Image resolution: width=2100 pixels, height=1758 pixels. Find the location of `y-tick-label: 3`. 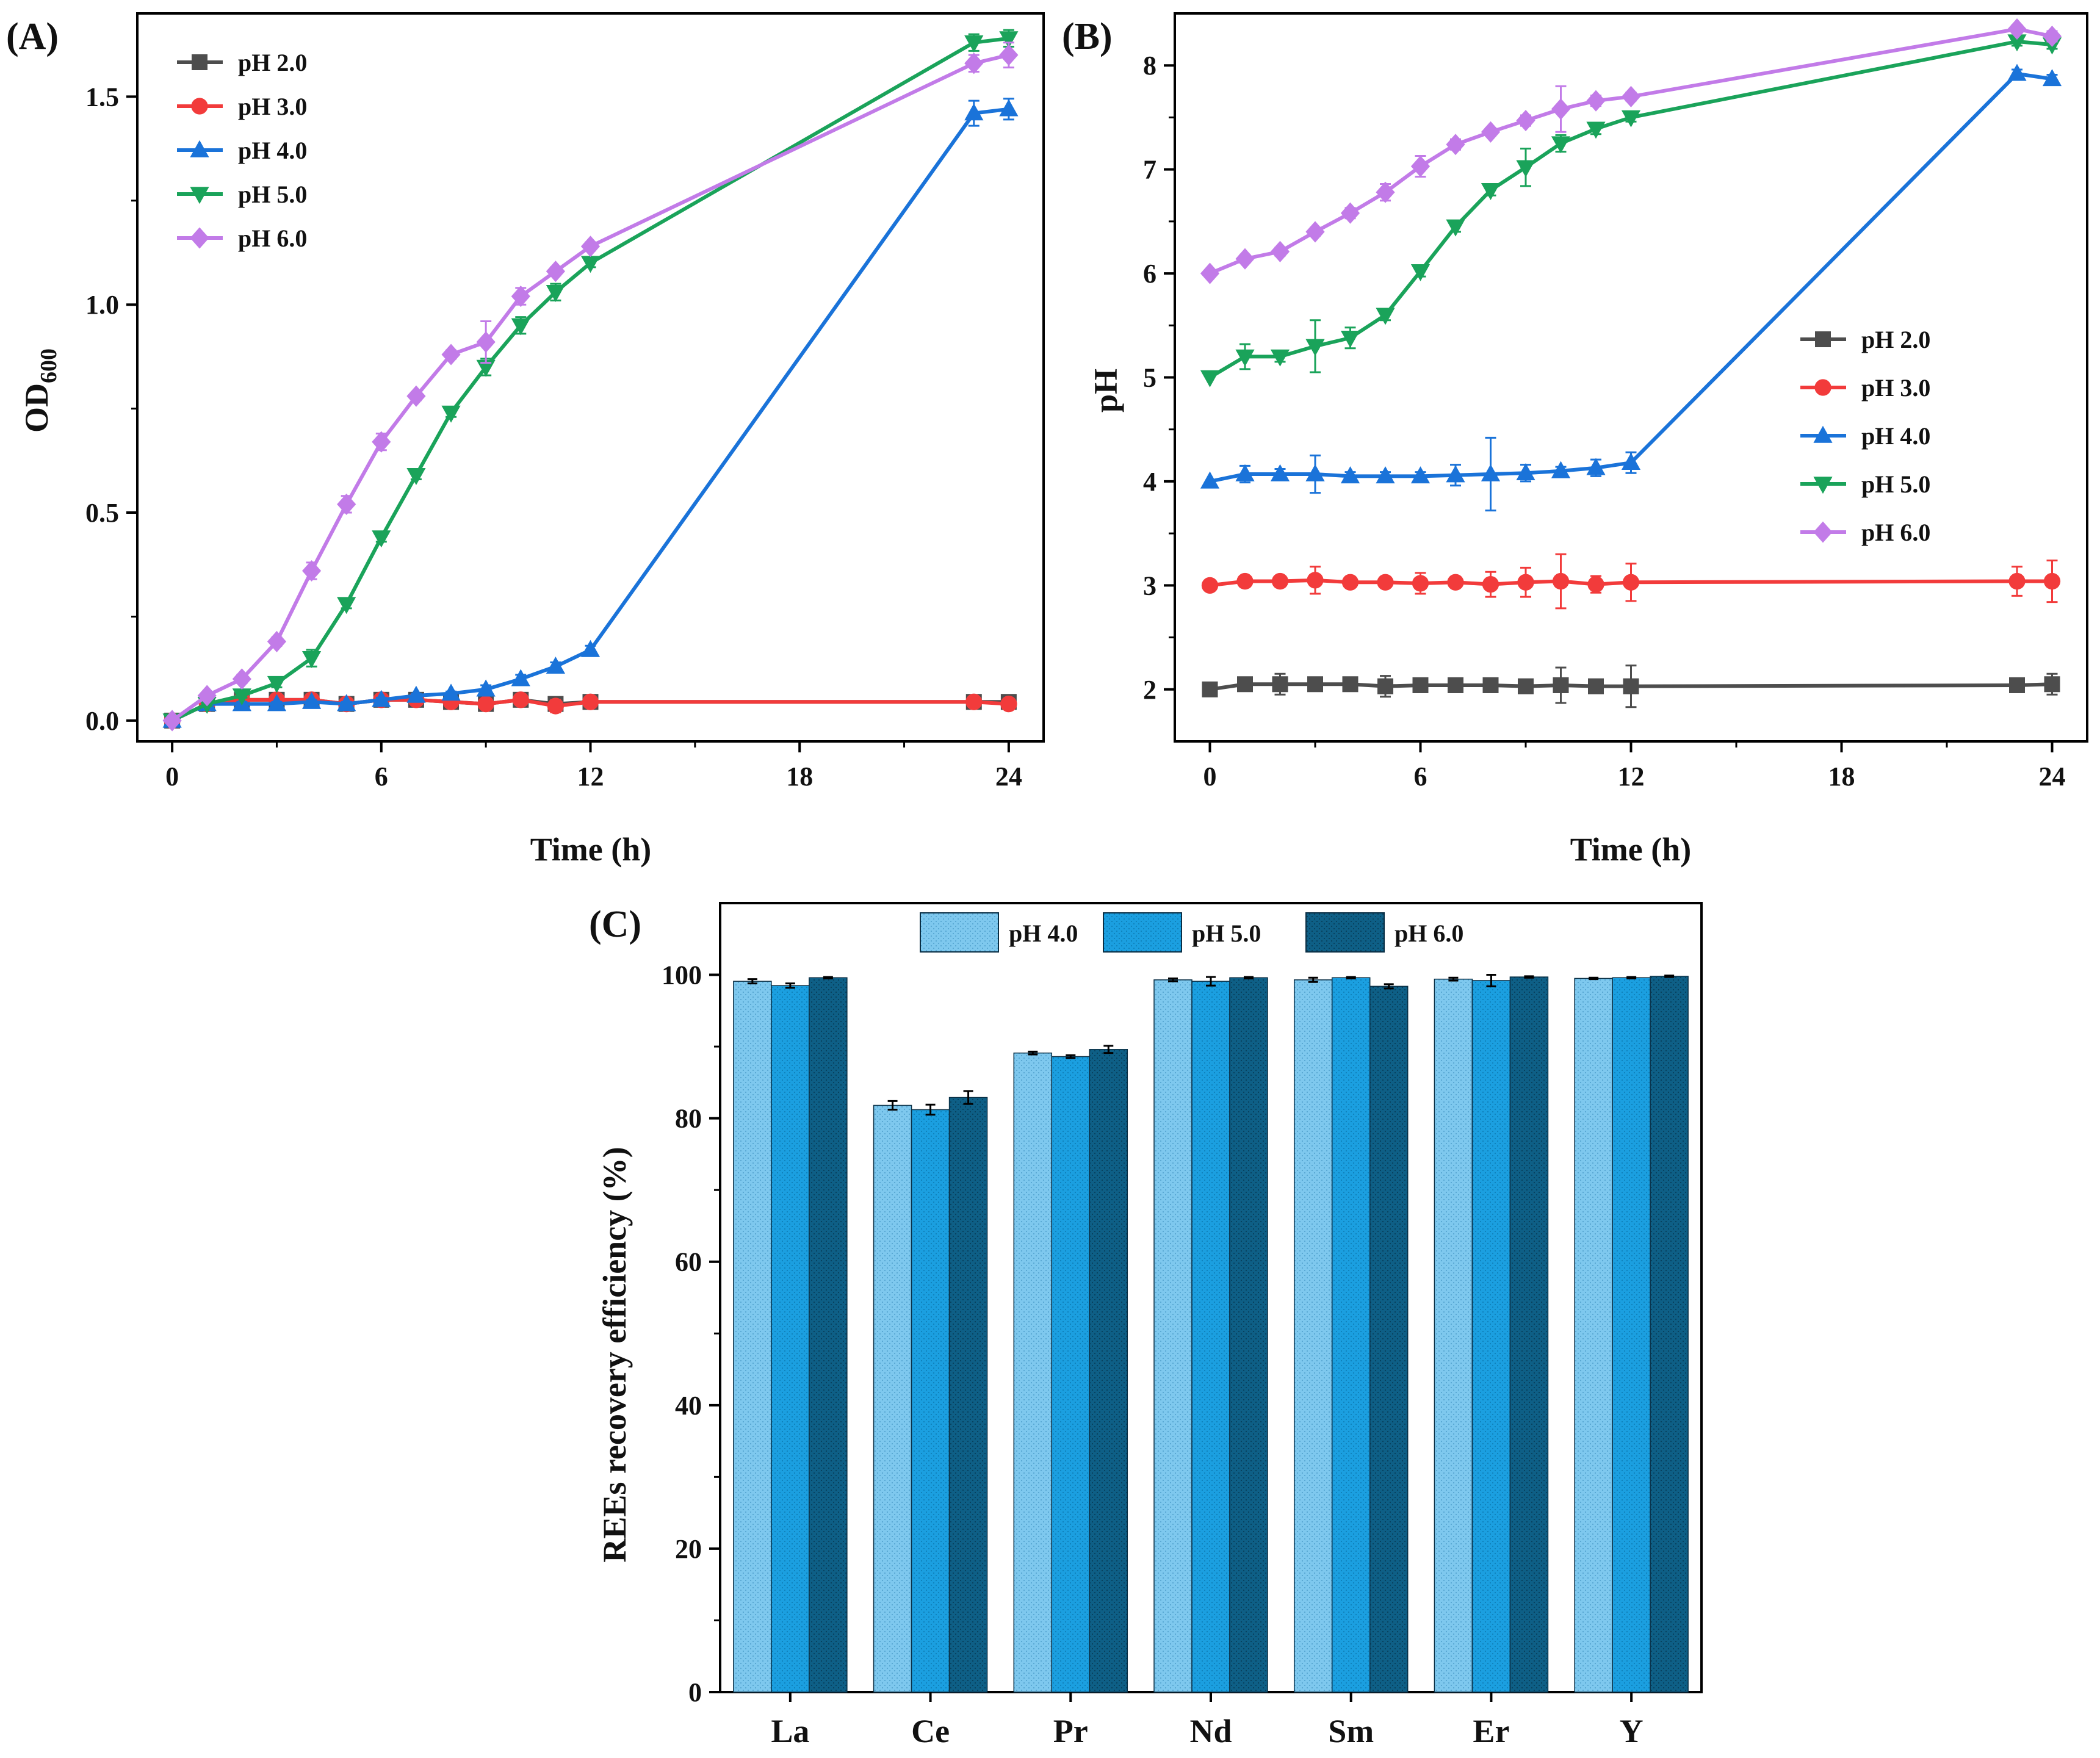

y-tick-label: 3 is located at coordinates (1149, 585).